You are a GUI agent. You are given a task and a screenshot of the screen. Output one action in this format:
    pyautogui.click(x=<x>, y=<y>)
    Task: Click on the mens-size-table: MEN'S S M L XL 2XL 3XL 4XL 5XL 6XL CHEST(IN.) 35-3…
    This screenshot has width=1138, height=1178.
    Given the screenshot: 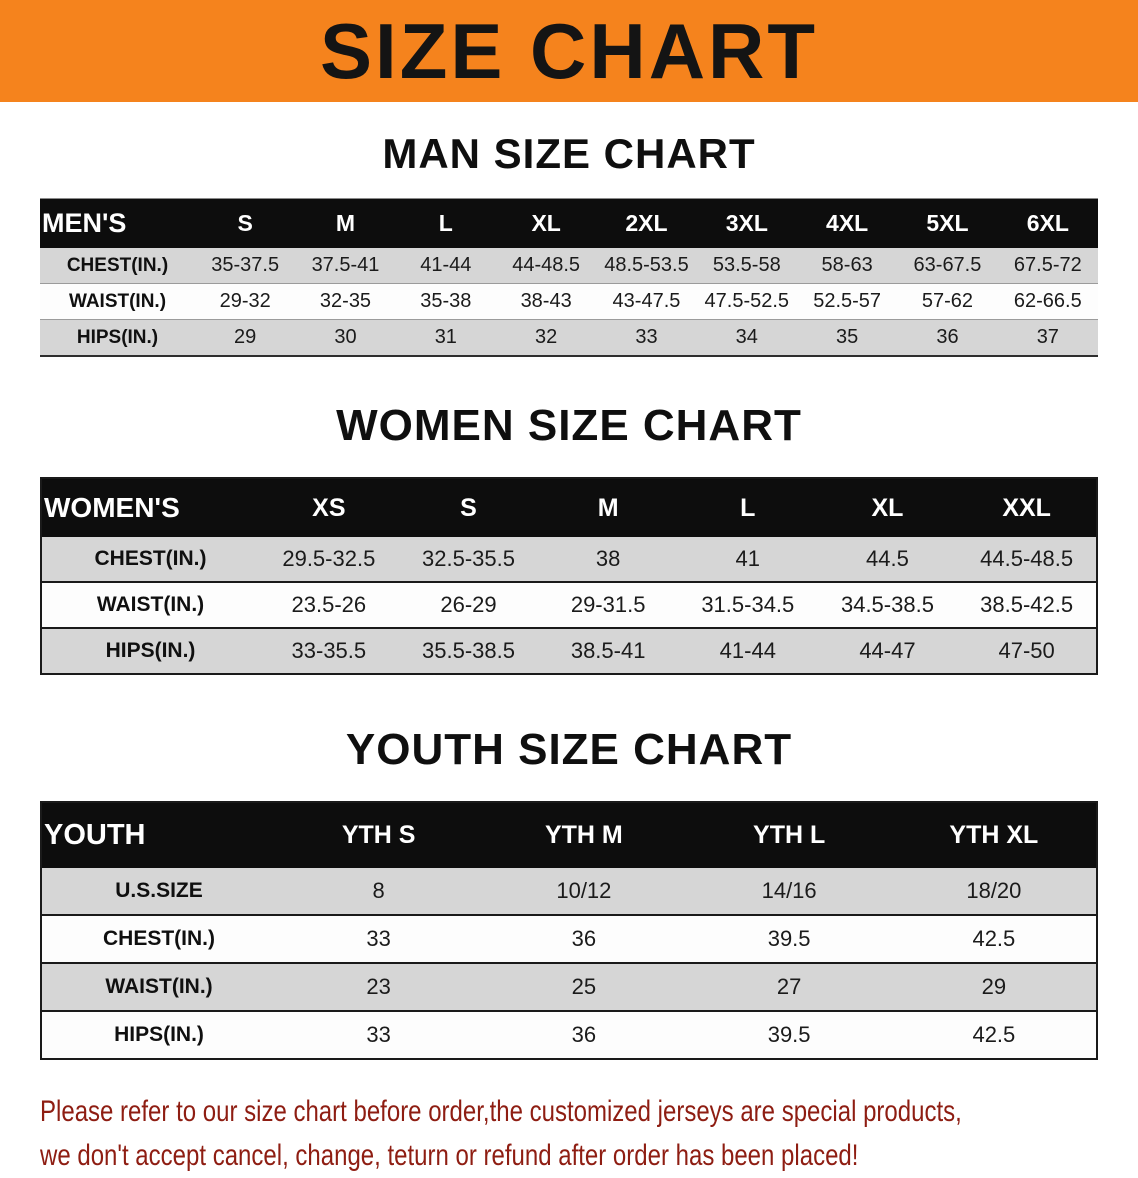 What is the action you would take?
    pyautogui.click(x=569, y=277)
    